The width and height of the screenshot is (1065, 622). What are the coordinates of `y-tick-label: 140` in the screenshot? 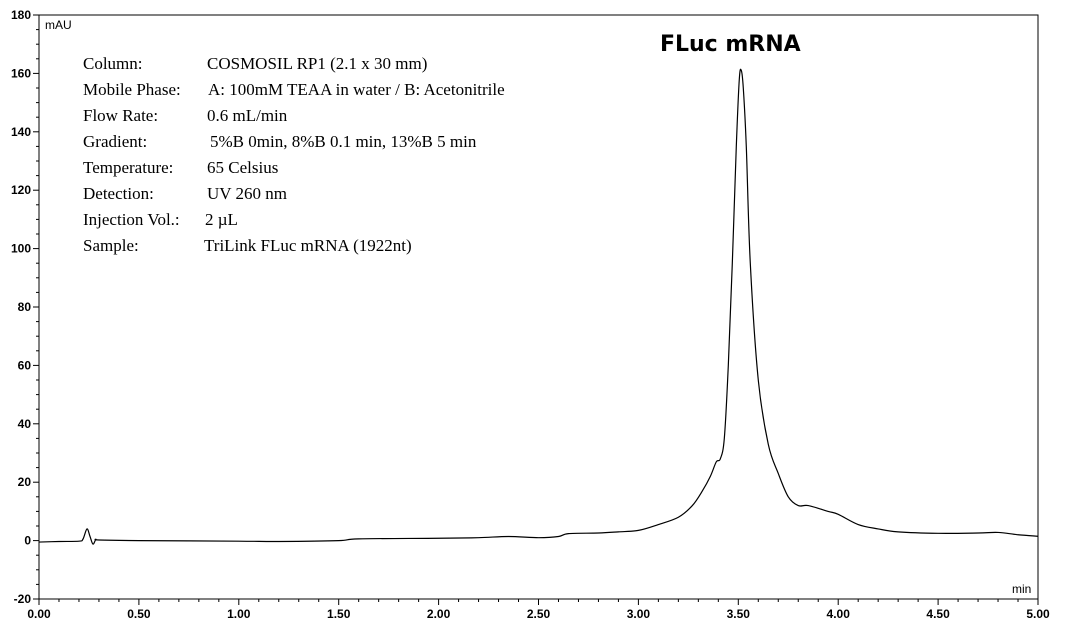 It's located at (21, 132).